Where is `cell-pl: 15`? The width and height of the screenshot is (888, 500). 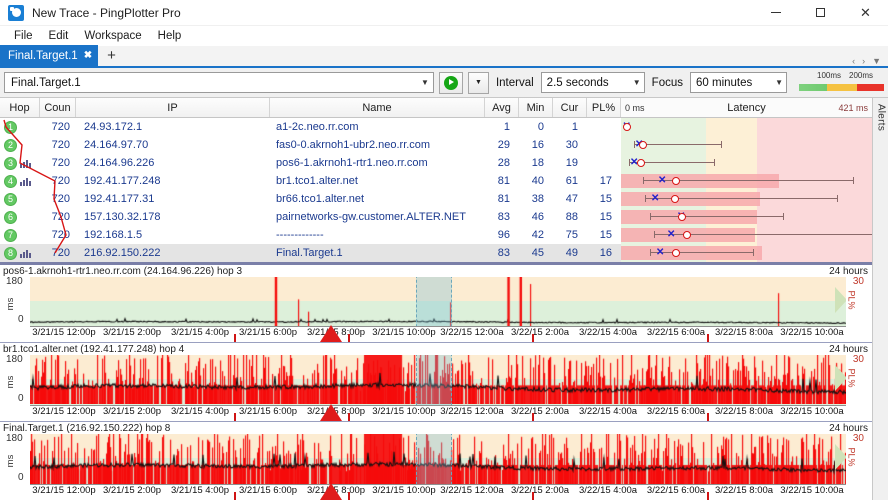
cell-pl: 15 is located at coordinates (605, 217).